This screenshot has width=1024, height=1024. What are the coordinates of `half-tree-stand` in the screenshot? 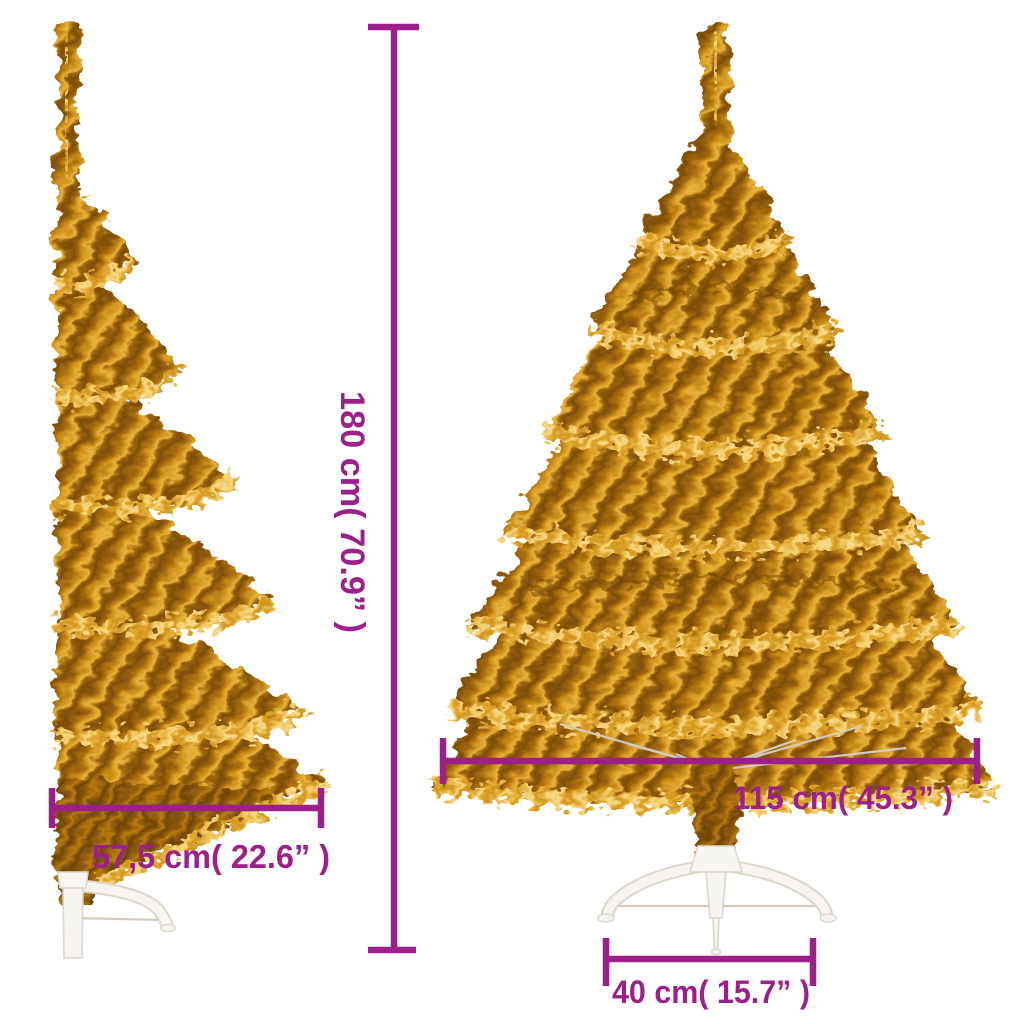 It's located at (116, 915).